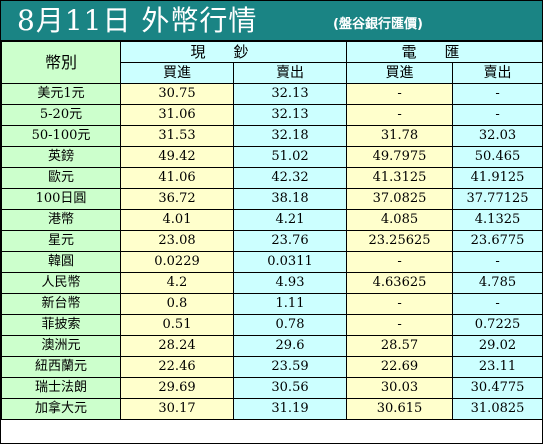 This screenshot has height=444, width=543. Describe the element at coordinates (61, 157) in the screenshot. I see `currency-name: 英鎊` at that location.